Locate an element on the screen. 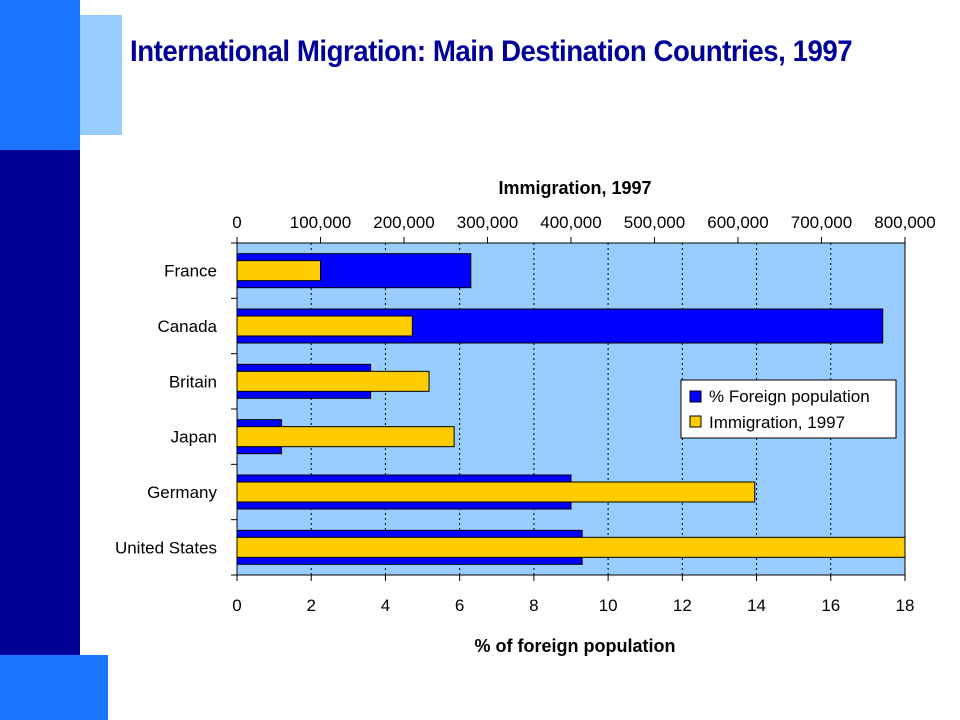 The height and width of the screenshot is (720, 960). top-tick-label: 600,000 is located at coordinates (737, 222).